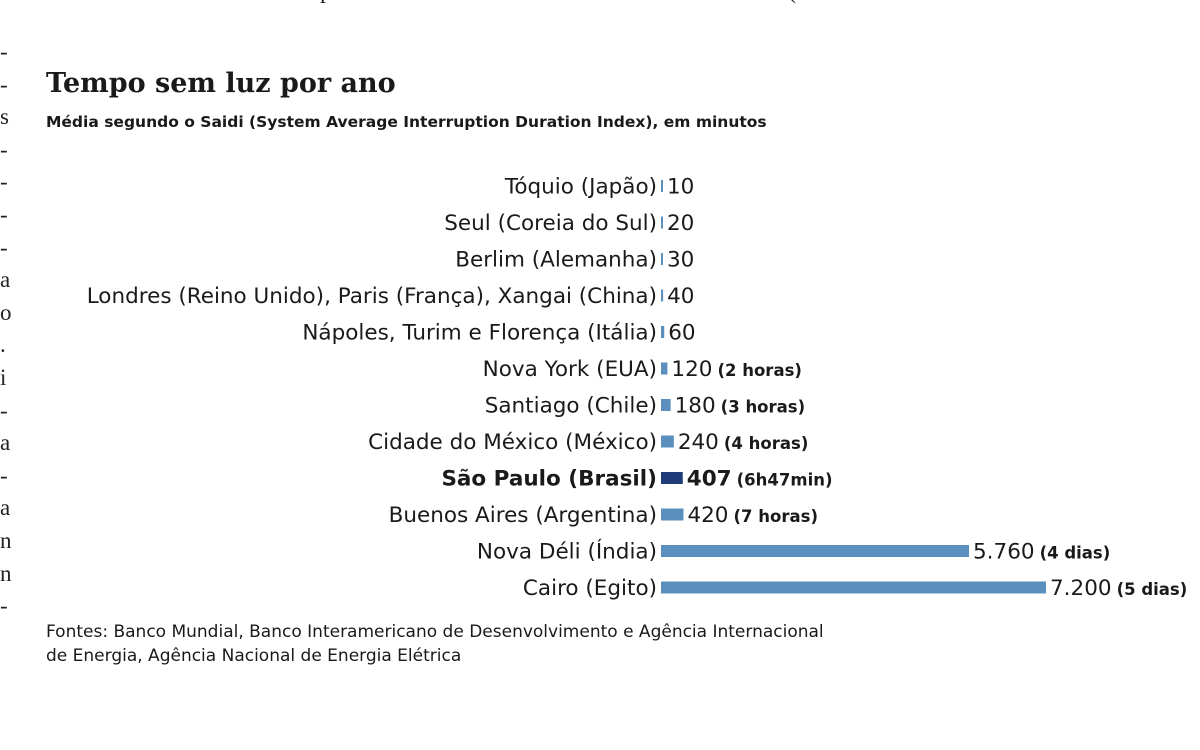 Image resolution: width=1200 pixels, height=750 pixels. What do you see at coordinates (550, 223) in the screenshot?
I see `category-label: Seul (Coreia do Sul)` at bounding box center [550, 223].